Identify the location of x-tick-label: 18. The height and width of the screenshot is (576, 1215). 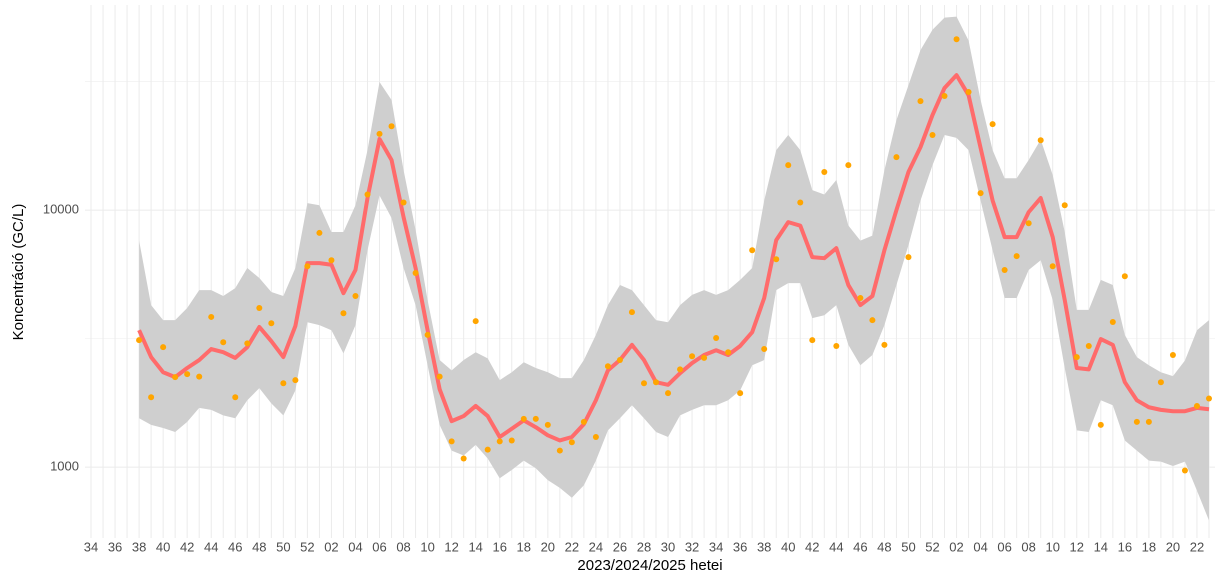
(524, 546).